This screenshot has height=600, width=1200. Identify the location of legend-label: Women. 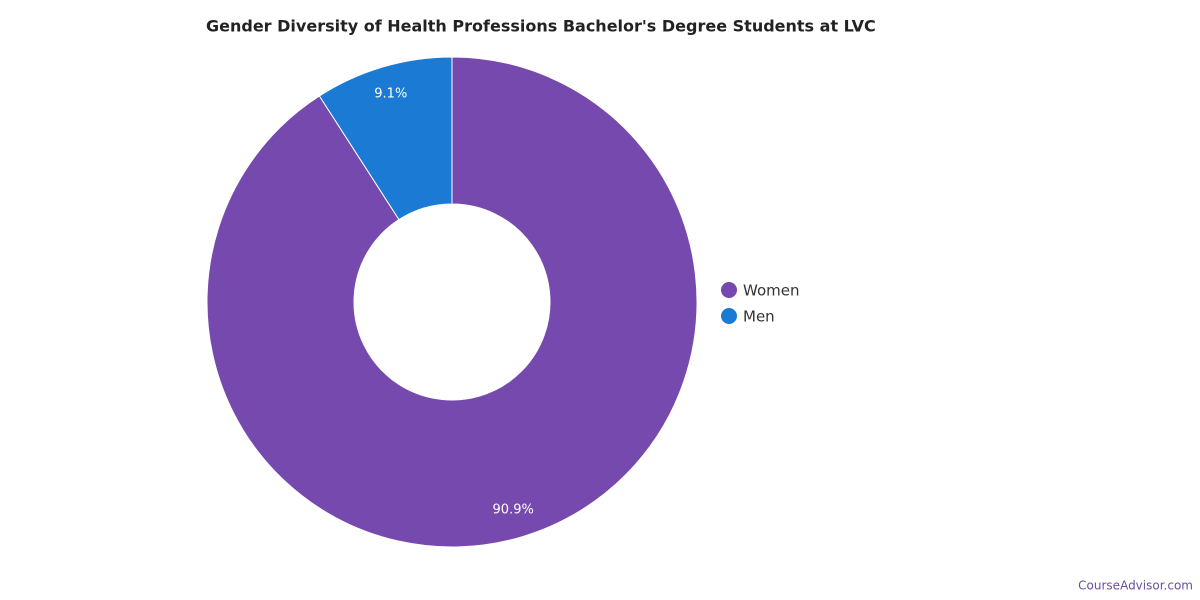
(771, 291).